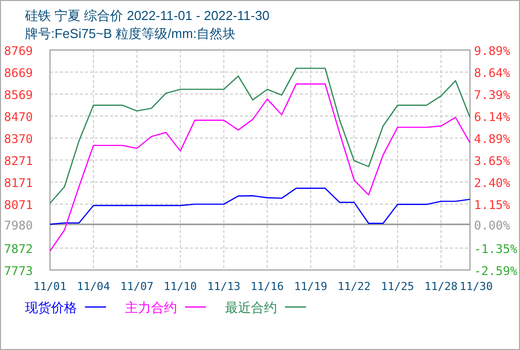 The image size is (520, 350). Describe the element at coordinates (492, 95) in the screenshot. I see `y2tick: 7.39%` at that location.